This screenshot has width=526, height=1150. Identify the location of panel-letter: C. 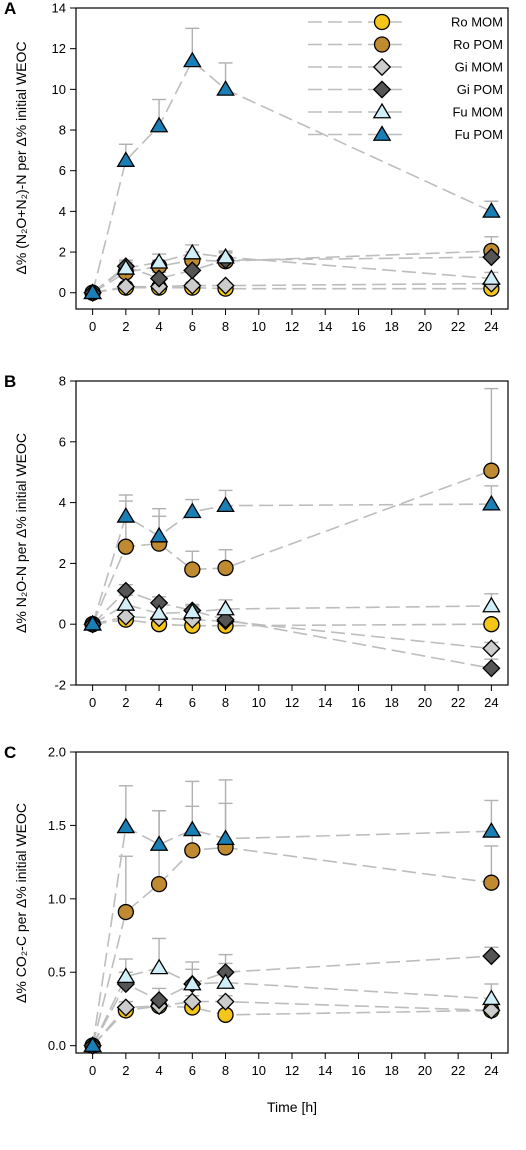
(10, 752).